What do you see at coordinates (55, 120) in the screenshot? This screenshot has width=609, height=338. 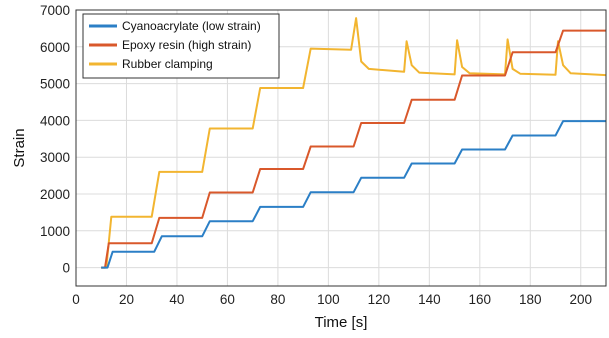 I see `y-tick-label: 4000` at bounding box center [55, 120].